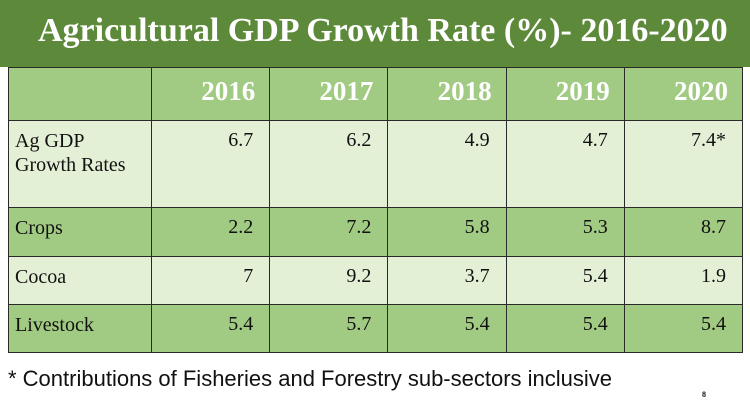 The image size is (750, 407). What do you see at coordinates (565, 94) in the screenshot?
I see `year-header-2019: 2019` at bounding box center [565, 94].